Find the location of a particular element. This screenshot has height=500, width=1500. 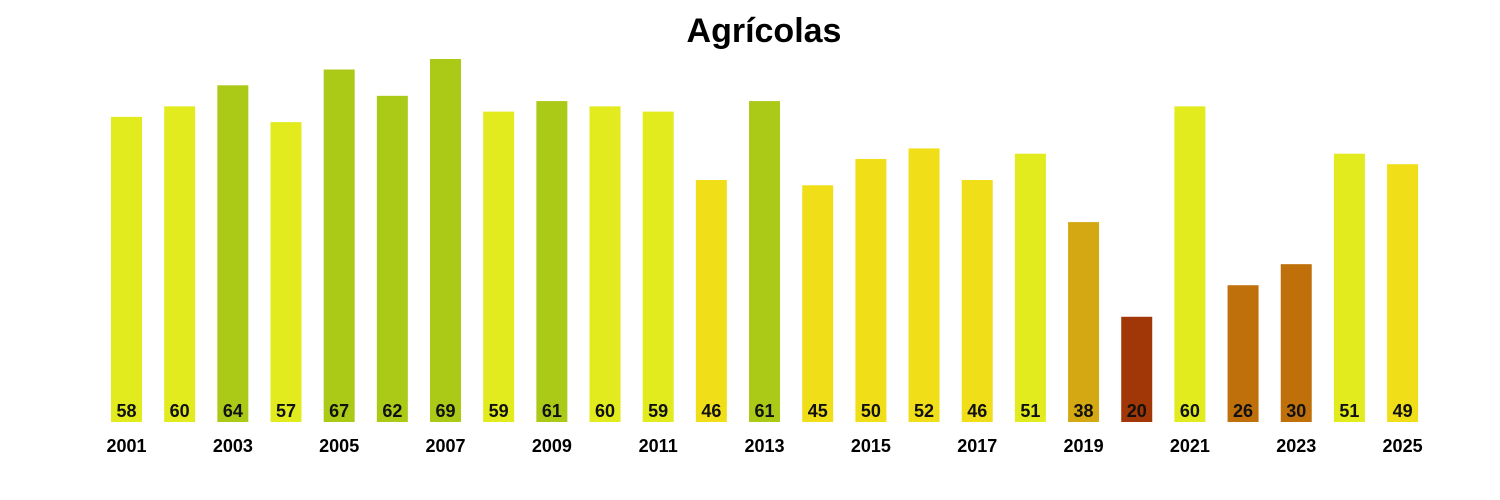

bar-2010 is located at coordinates (605, 264).